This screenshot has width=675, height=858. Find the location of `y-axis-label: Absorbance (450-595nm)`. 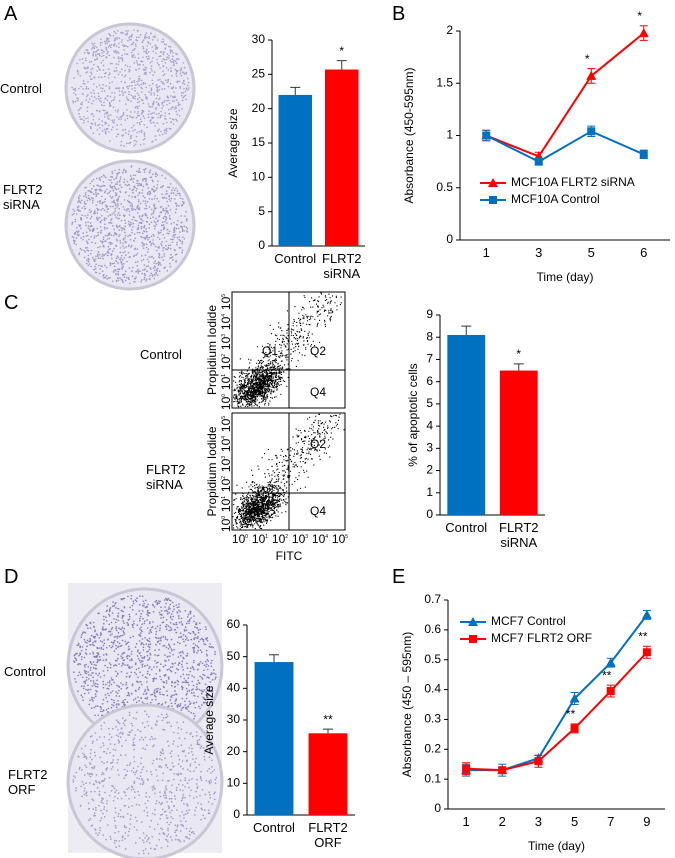

y-axis-label: Absorbance (450-595nm) is located at coordinates (409, 135).